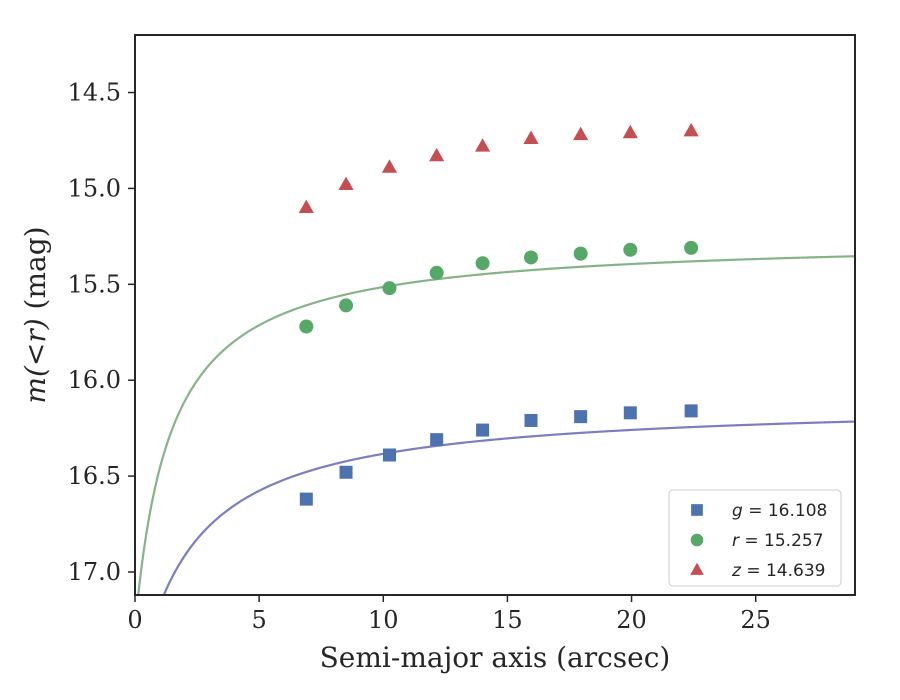 Image resolution: width=900 pixels, height=700 pixels. Describe the element at coordinates (94, 284) in the screenshot. I see `y-tick-label: 15.5` at that location.